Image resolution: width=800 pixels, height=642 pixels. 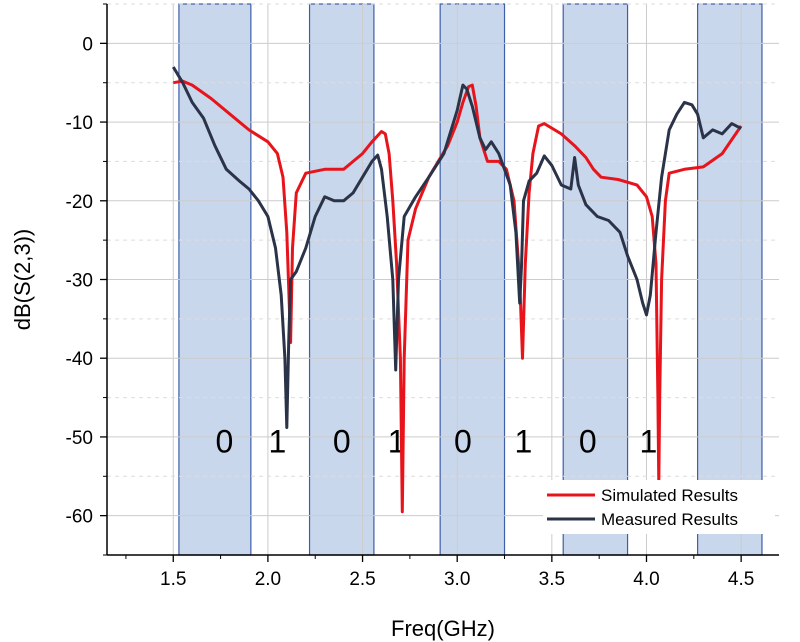 What do you see at coordinates (552, 579) in the screenshot?
I see `x-tick-label: 3.5` at bounding box center [552, 579].